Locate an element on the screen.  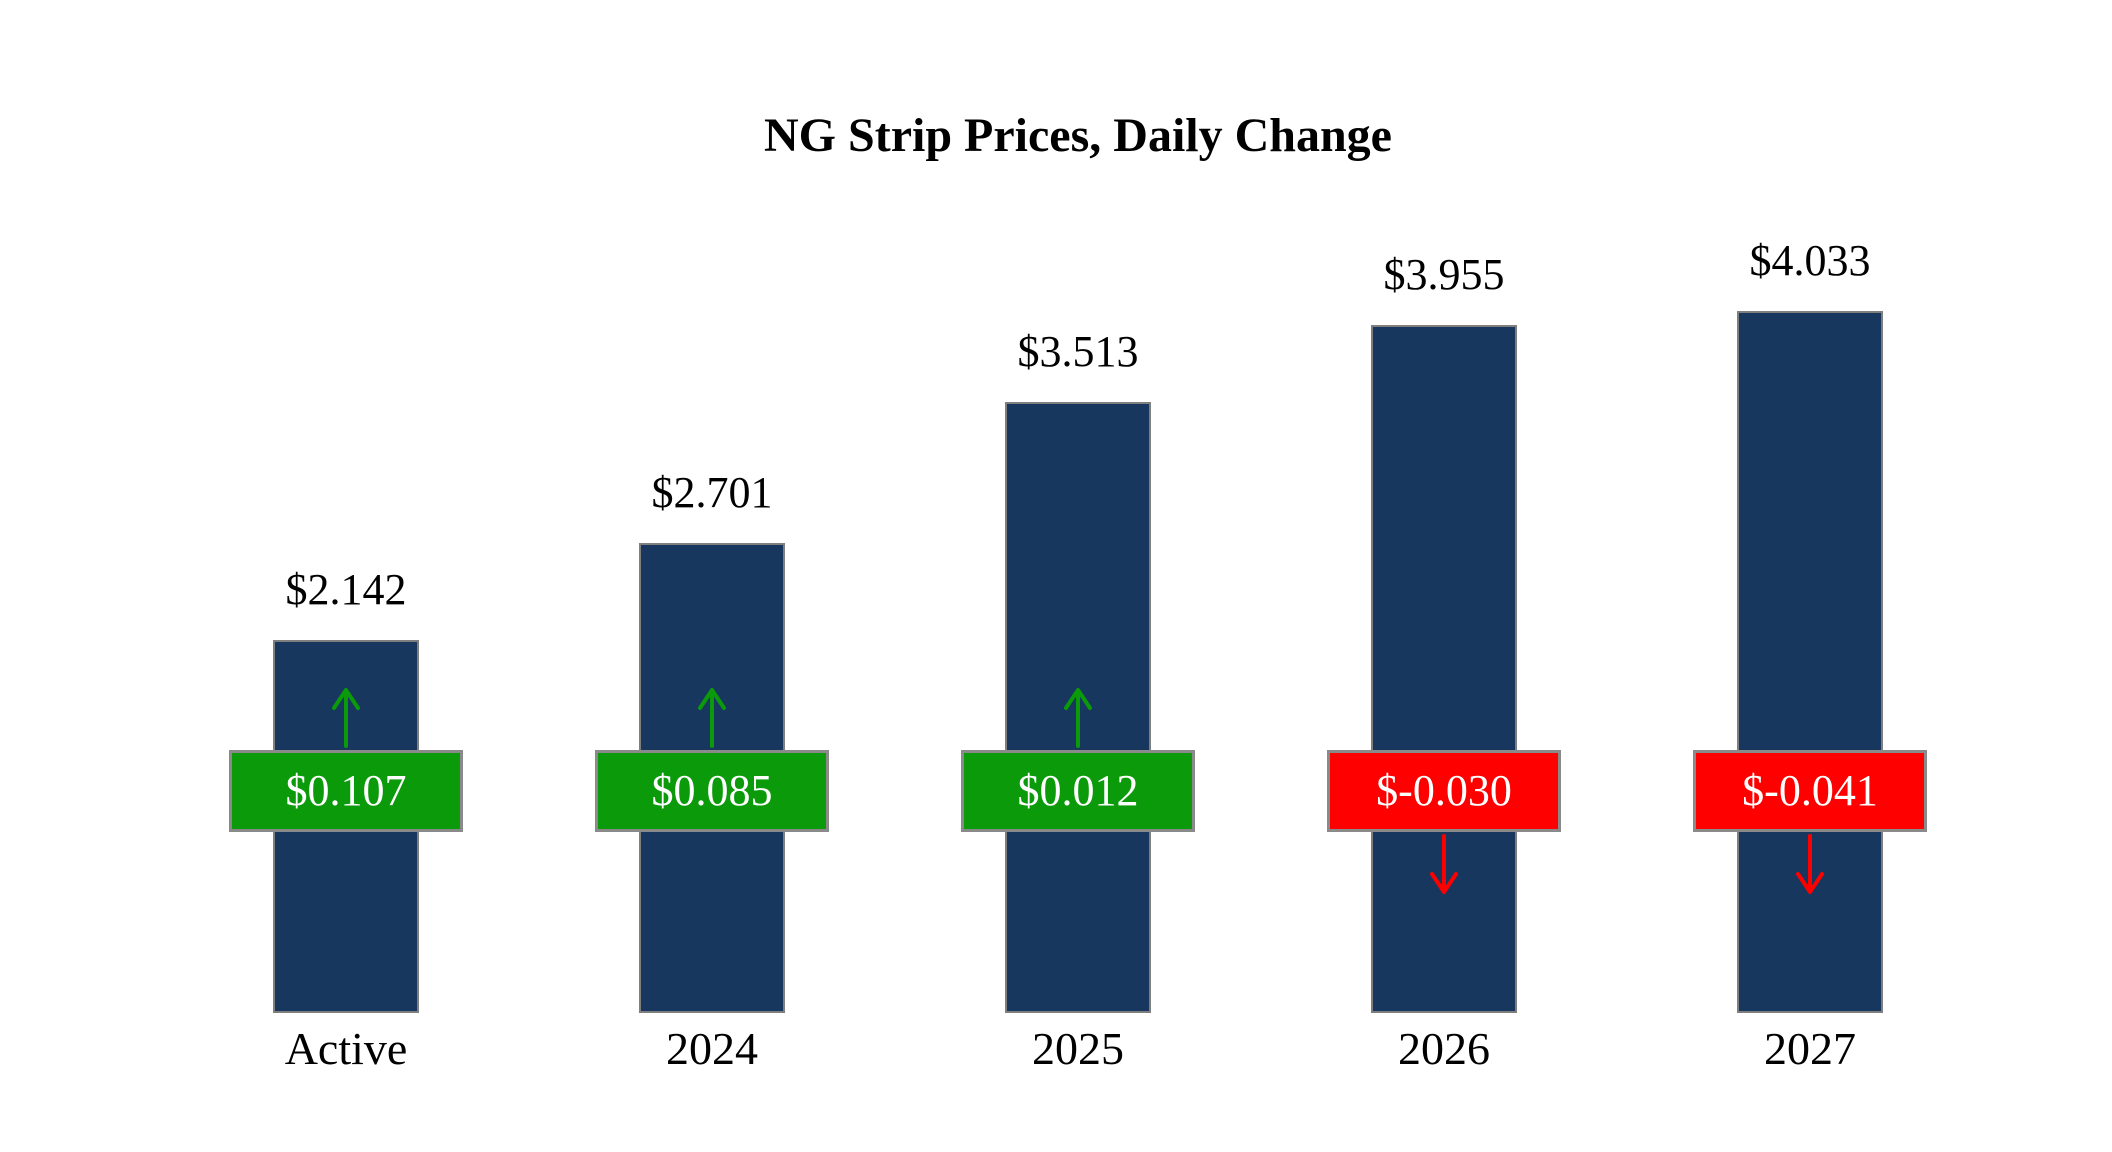
bar-value-label: $3.955 is located at coordinates (1444, 274).